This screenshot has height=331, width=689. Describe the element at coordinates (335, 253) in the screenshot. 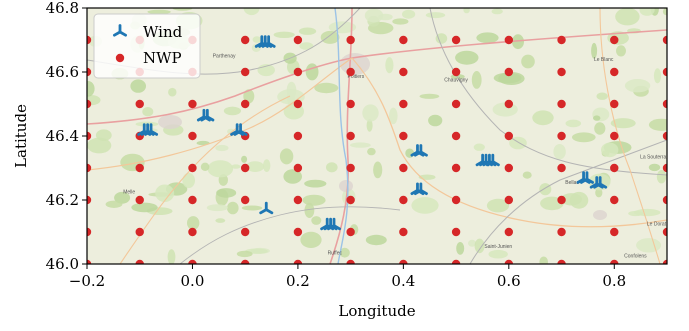

I see `map-place-label: Ruffec` at that location.